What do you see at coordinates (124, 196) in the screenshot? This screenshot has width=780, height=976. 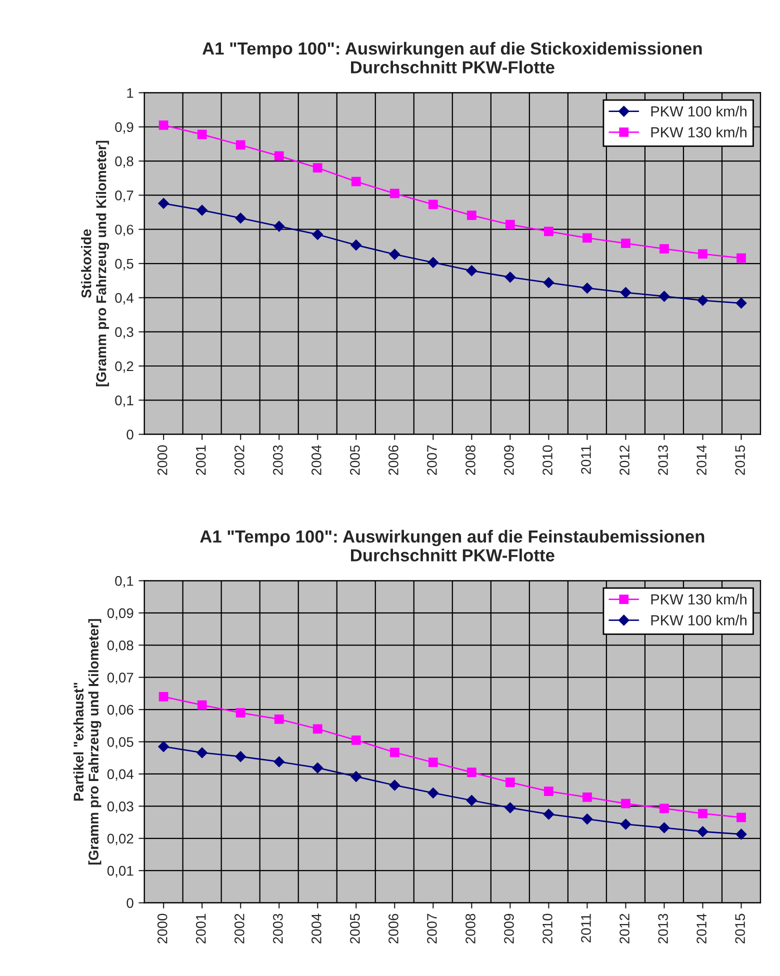 I see `y-tick-label: 0,7` at bounding box center [124, 196].